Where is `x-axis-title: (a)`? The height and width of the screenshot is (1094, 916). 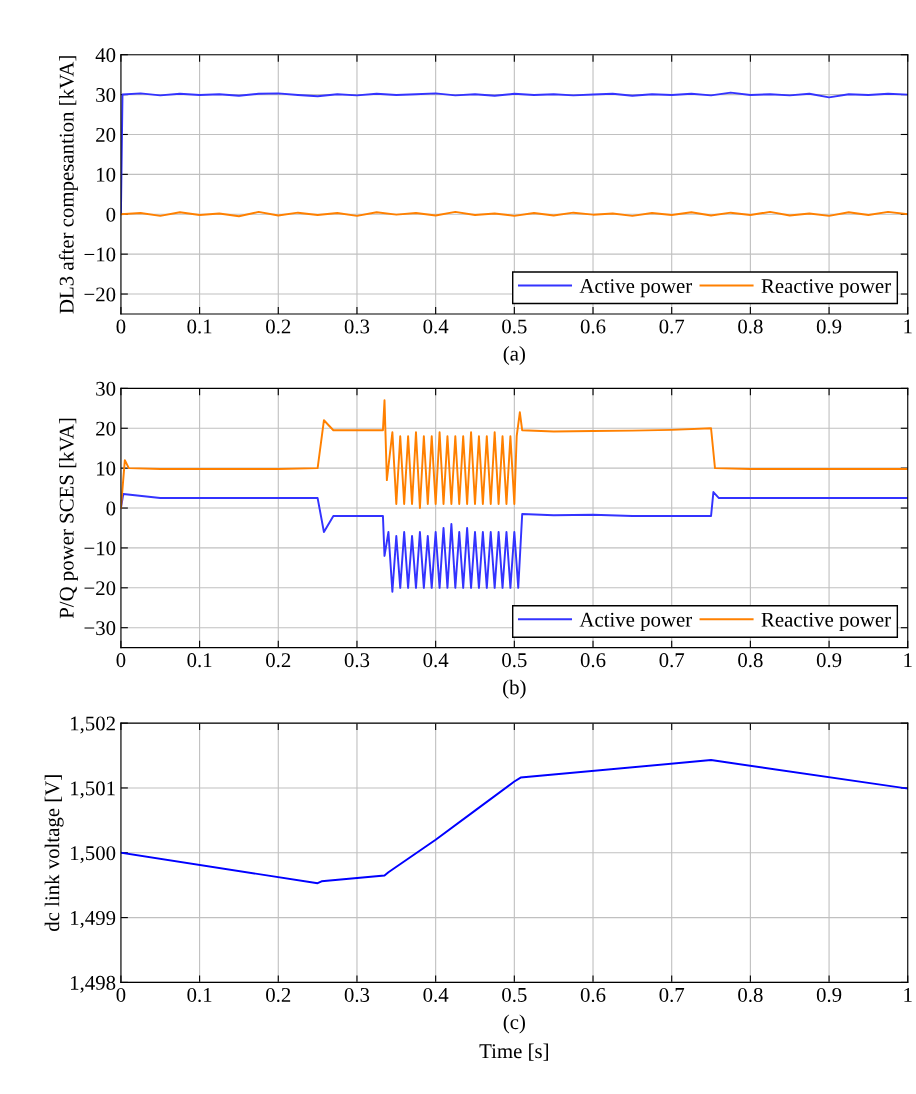
x-axis-title: (a) is located at coordinates (514, 355).